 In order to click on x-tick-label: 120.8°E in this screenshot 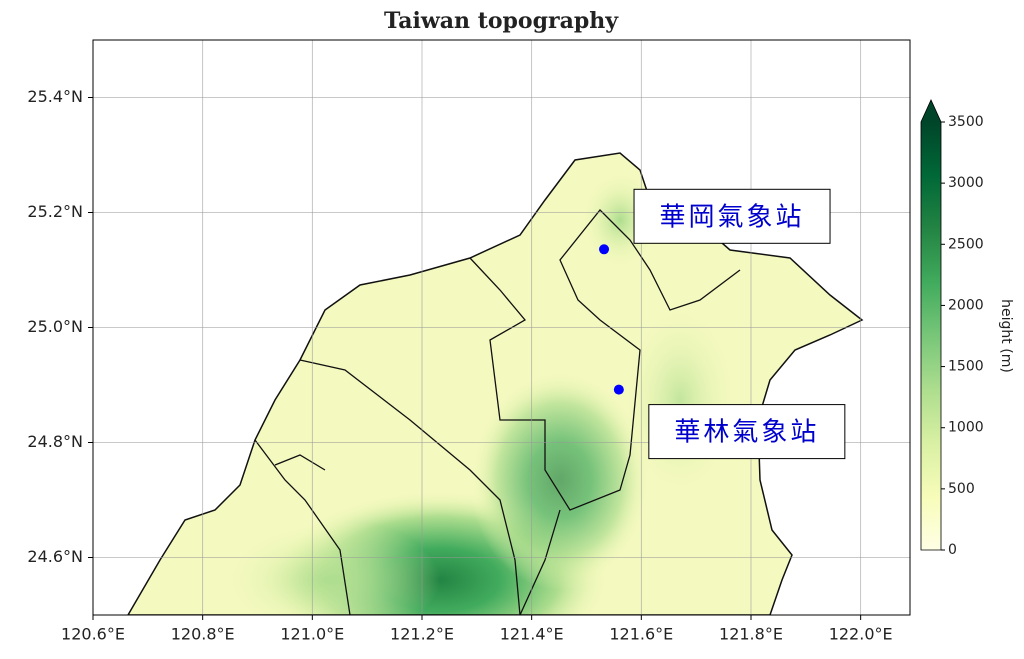, I will do `click(203, 634)`.